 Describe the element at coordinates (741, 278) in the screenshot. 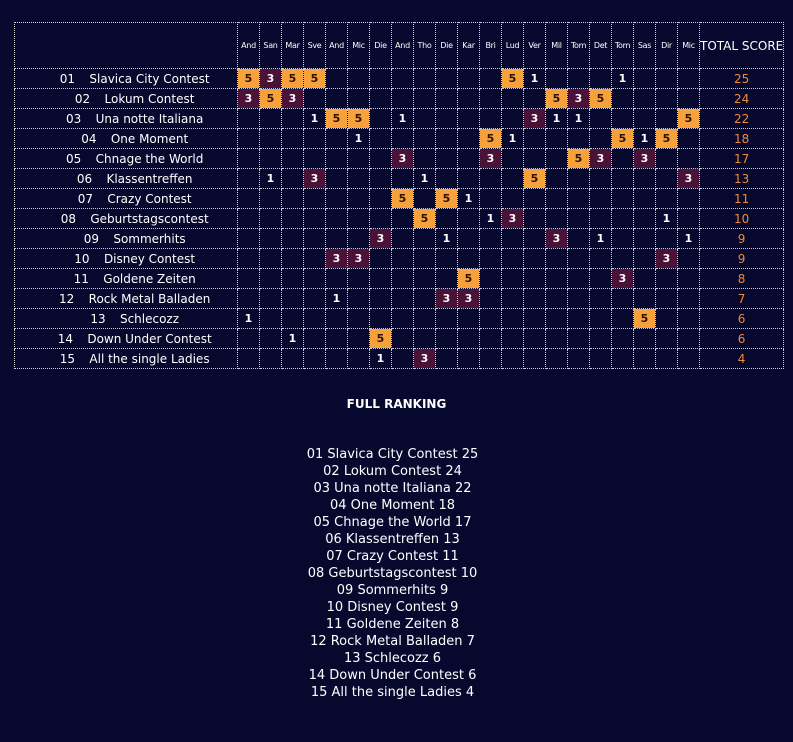

I see `total-score-cell: 8` at that location.